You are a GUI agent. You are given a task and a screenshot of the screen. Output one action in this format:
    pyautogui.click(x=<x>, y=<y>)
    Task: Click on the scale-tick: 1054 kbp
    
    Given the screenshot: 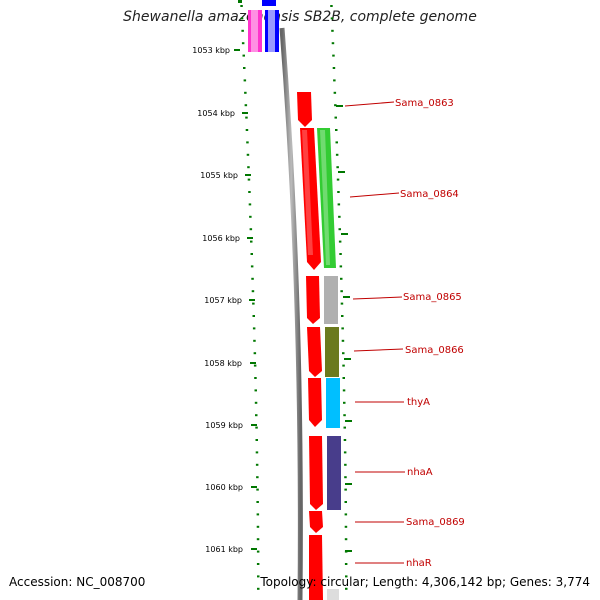 What is the action you would take?
    pyautogui.click(x=222, y=113)
    